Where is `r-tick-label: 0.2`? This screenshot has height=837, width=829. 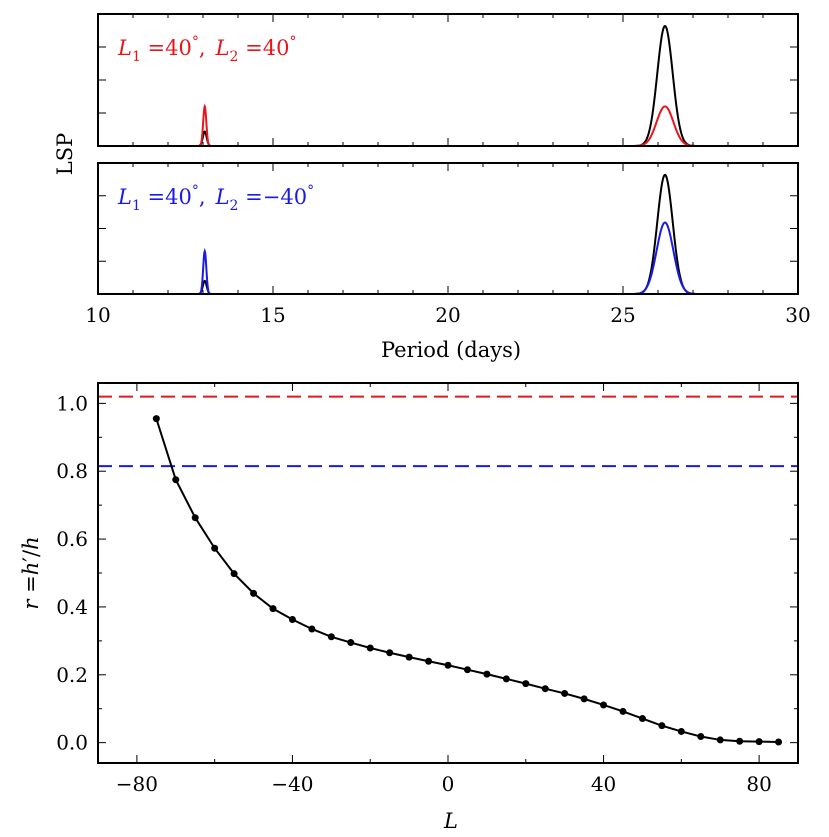
r-tick-label: 0.2 is located at coordinates (72, 675).